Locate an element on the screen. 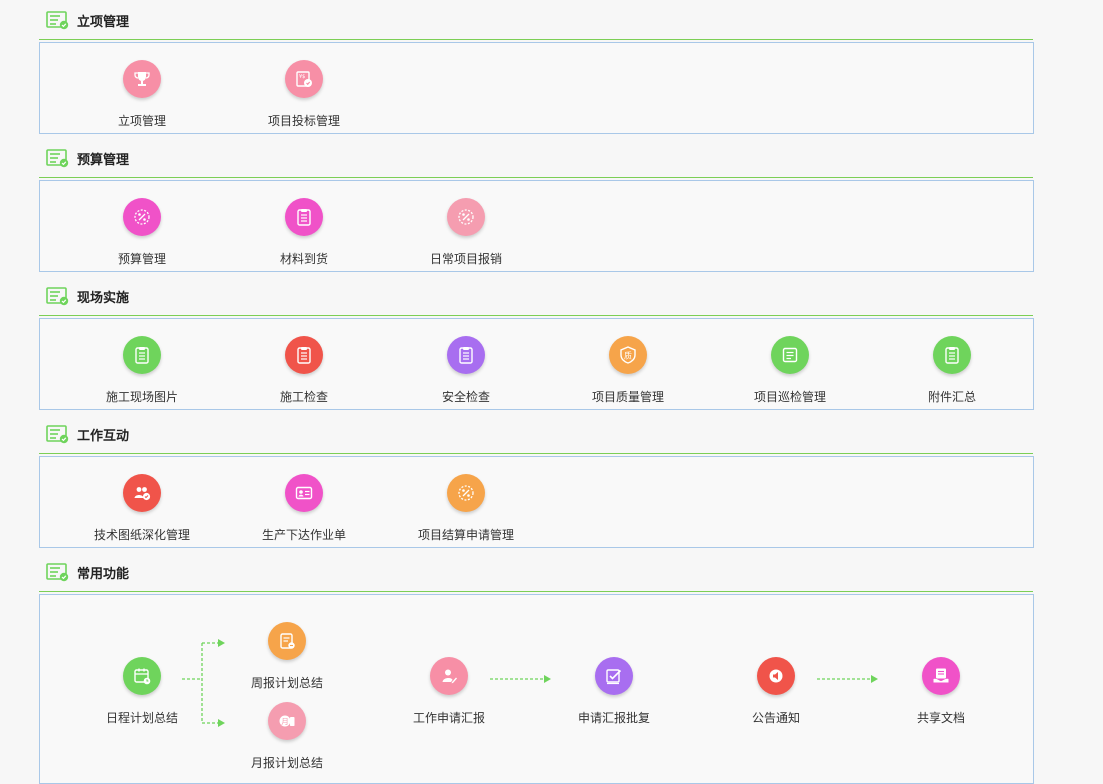 This screenshot has width=1103, height=784. module-label: 预算管理 is located at coordinates (141, 259).